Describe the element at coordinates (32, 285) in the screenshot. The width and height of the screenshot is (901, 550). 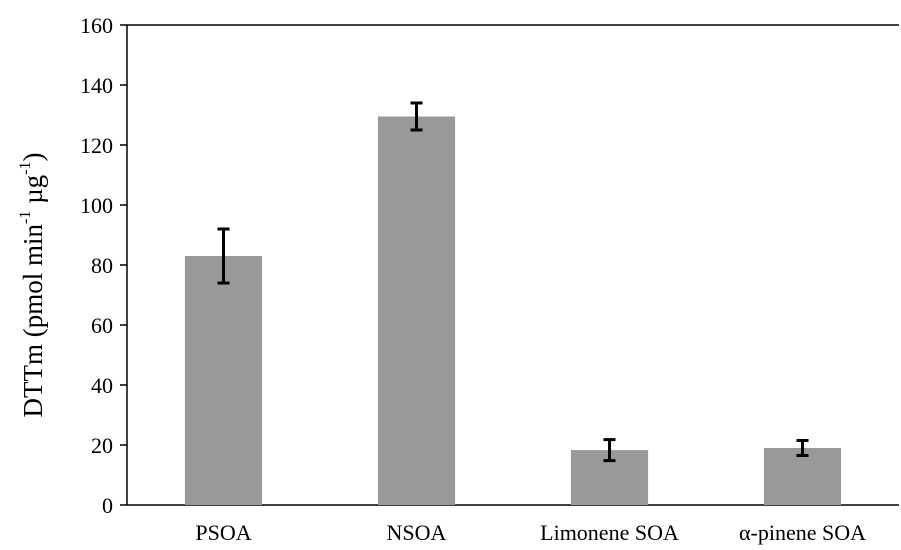
I see `y-axis-title: DTTm (pmol min-1 µg-1)` at that location.